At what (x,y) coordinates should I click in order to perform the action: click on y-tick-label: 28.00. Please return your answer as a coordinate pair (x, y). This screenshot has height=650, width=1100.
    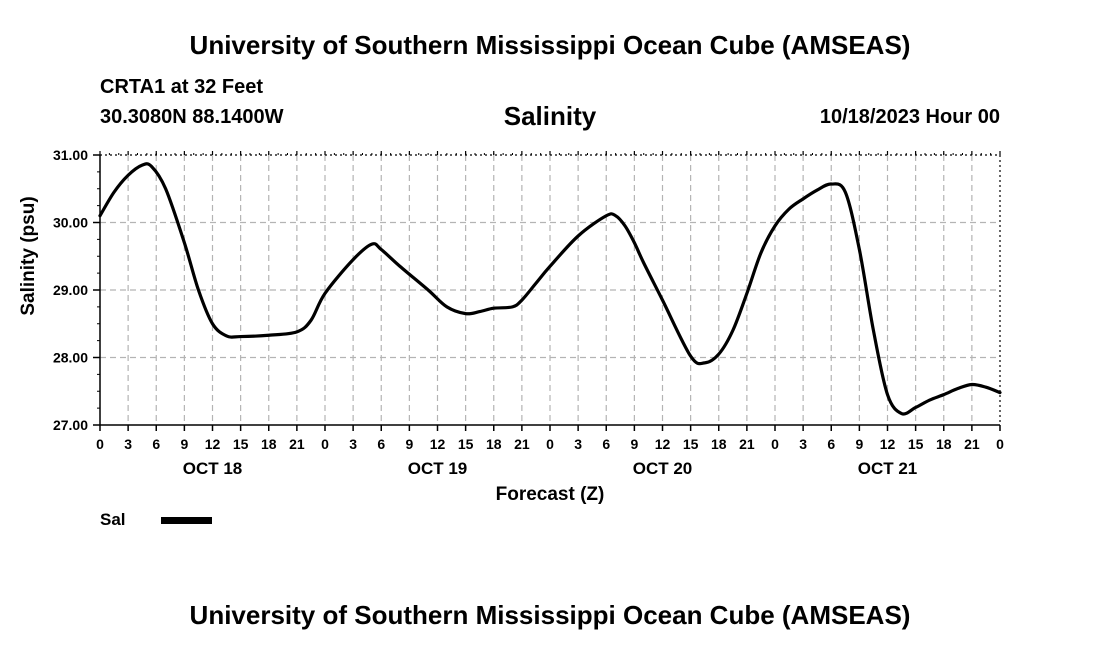
    Looking at the image, I should click on (70, 358).